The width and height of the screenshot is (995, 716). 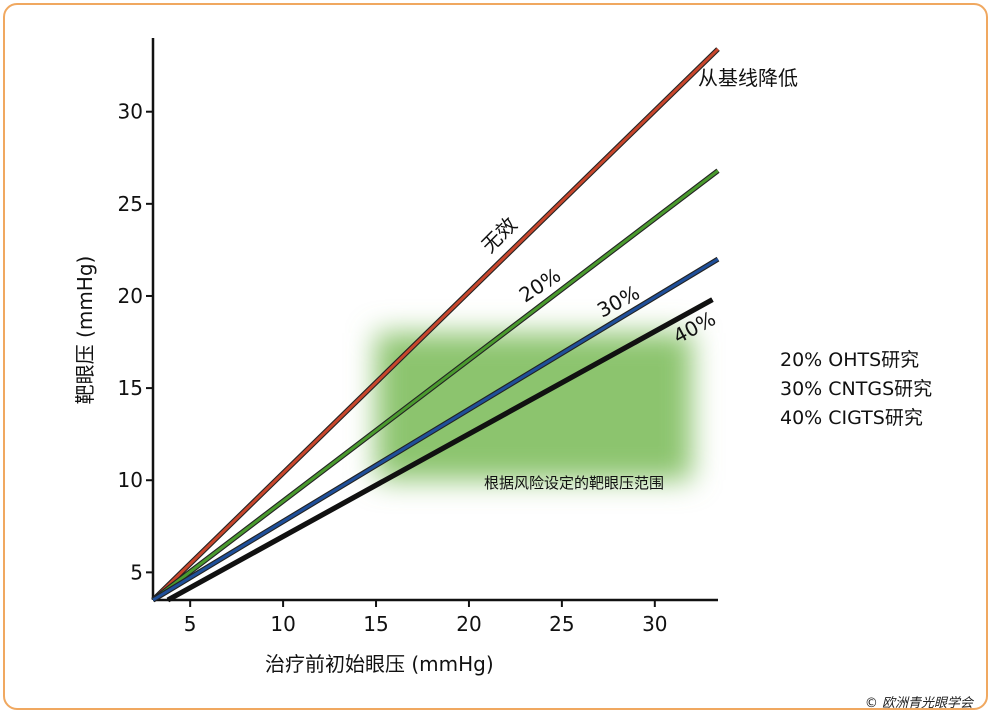 I want to click on baseline-reduction-label: 从基线降低, so click(x=748, y=78).